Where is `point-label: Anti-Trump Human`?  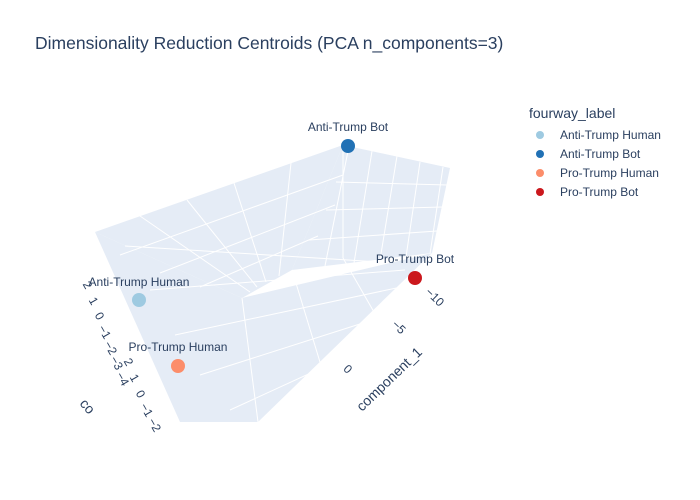 point-label: Anti-Trump Human is located at coordinates (139, 282).